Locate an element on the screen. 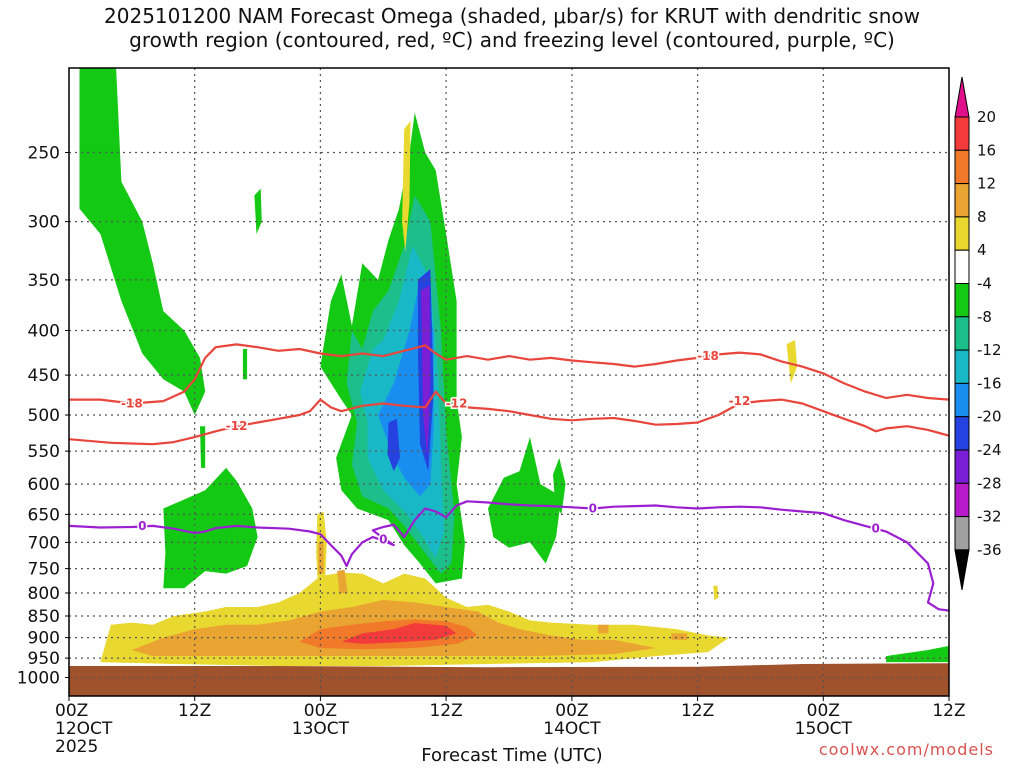  ground-layer is located at coordinates (509, 679).